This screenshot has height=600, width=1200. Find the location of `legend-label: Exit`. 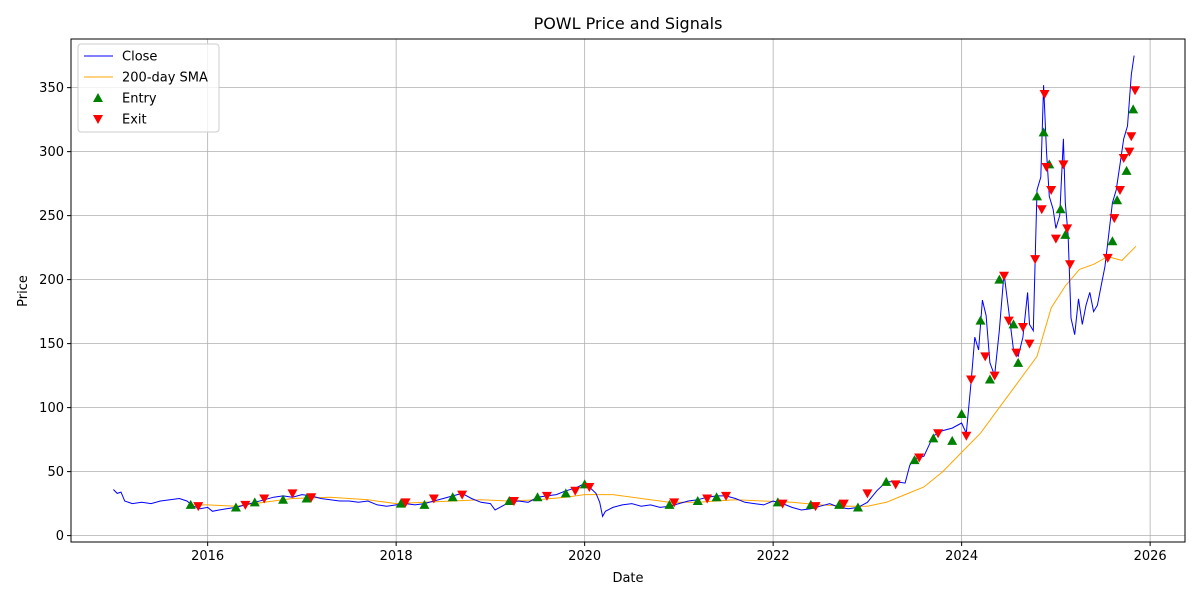

legend-label: Exit is located at coordinates (134, 120).